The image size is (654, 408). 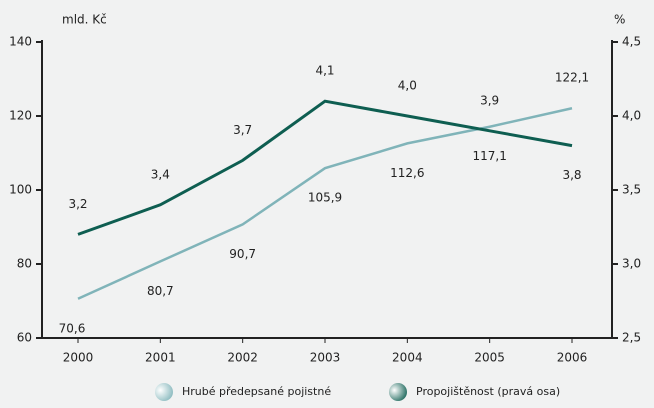 I want to click on x-tick-label: 2002, so click(x=242, y=358).